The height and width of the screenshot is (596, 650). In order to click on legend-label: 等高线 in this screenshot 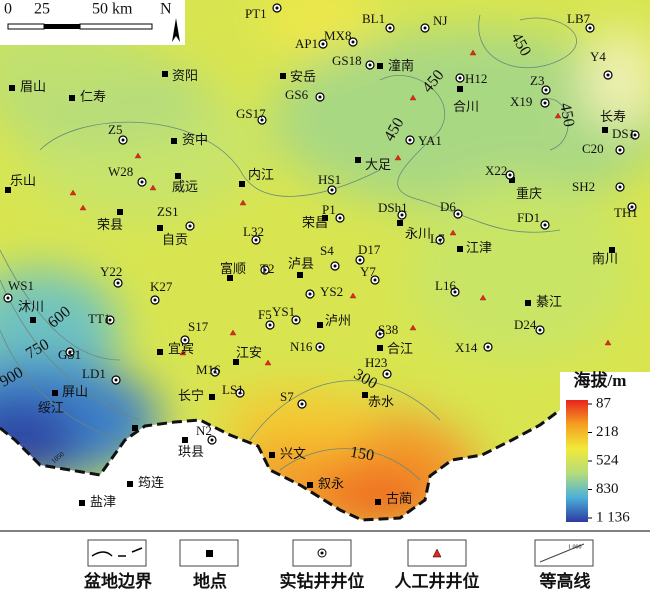, I will do `click(565, 581)`.